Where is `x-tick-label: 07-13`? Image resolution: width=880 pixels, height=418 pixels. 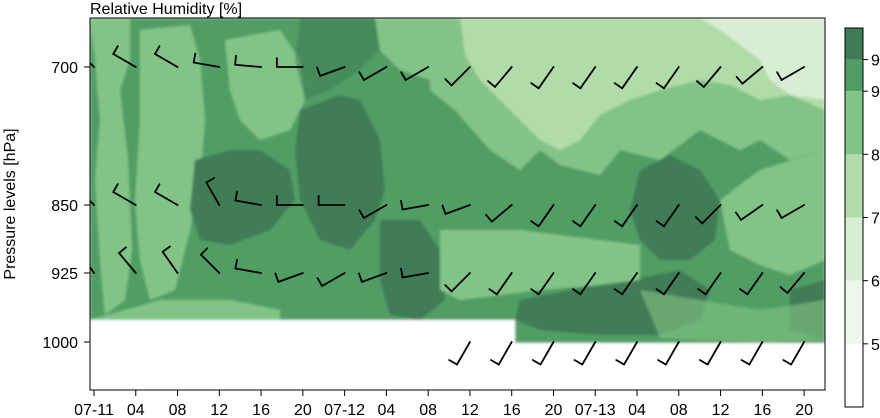 x-tick-label: 07-13 is located at coordinates (595, 410).